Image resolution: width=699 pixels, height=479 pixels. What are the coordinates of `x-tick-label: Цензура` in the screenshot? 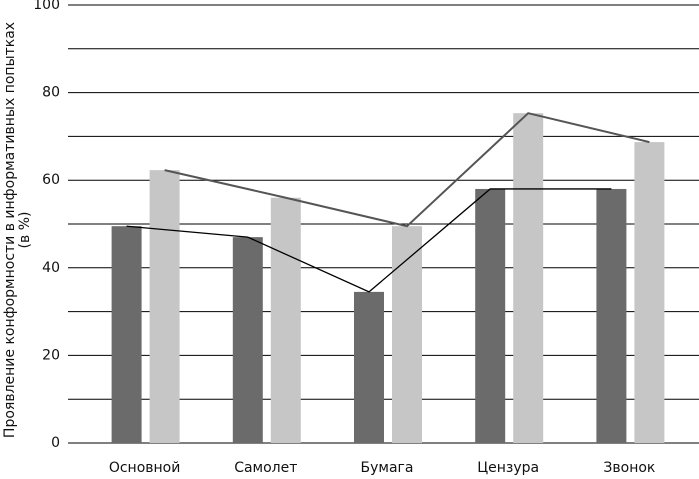 It's located at (508, 468).